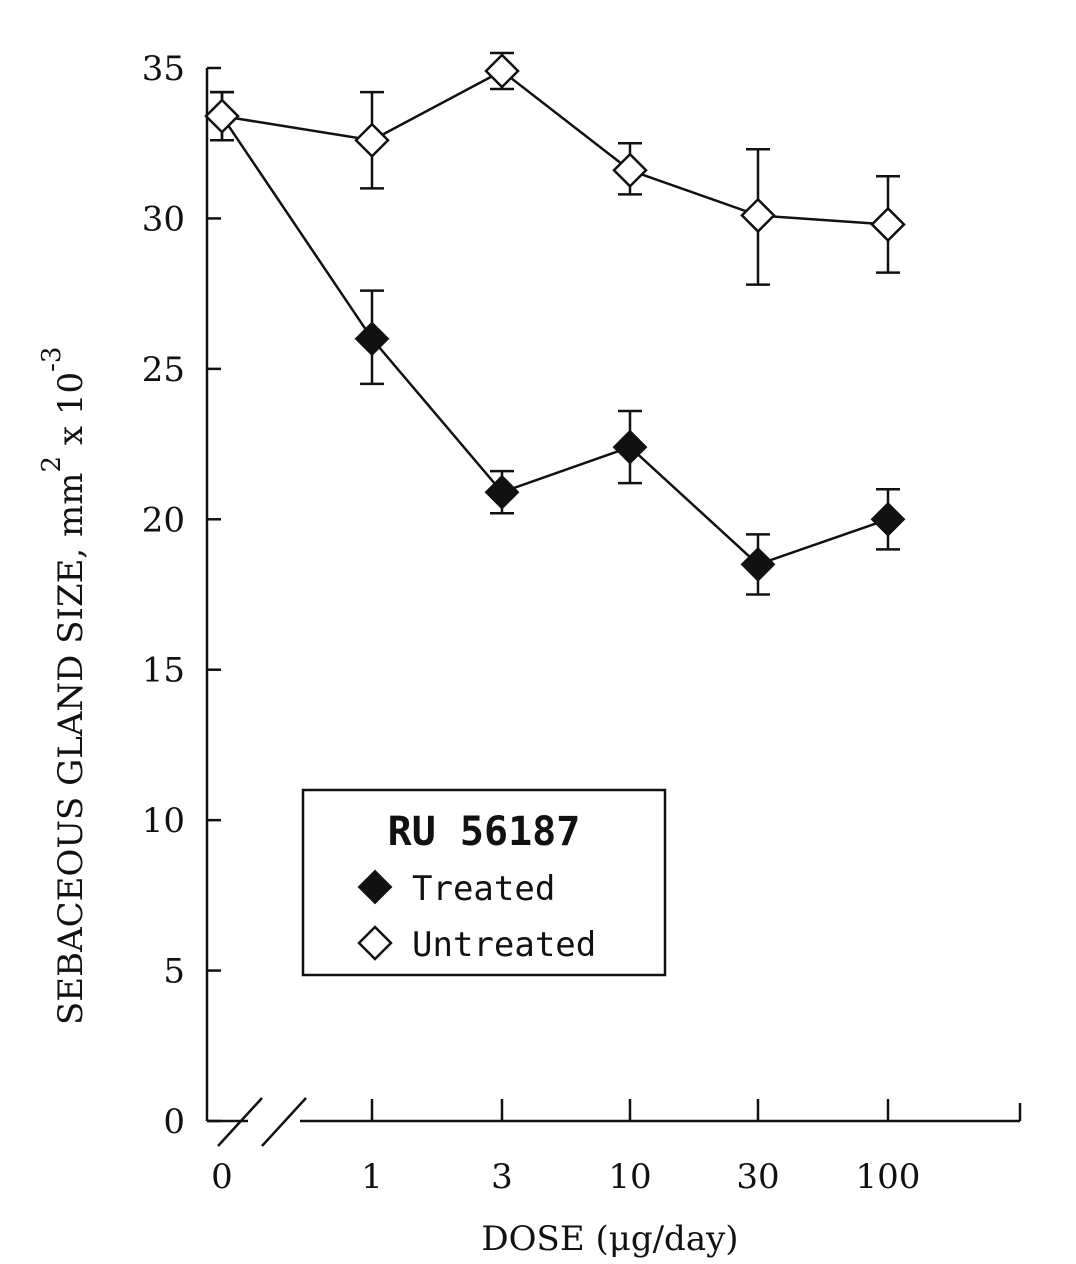 The height and width of the screenshot is (1264, 1076). Describe the element at coordinates (71, 749) in the screenshot. I see `y-axis-title-main: SEBACEOUS GLAND SIZE, mm` at that location.